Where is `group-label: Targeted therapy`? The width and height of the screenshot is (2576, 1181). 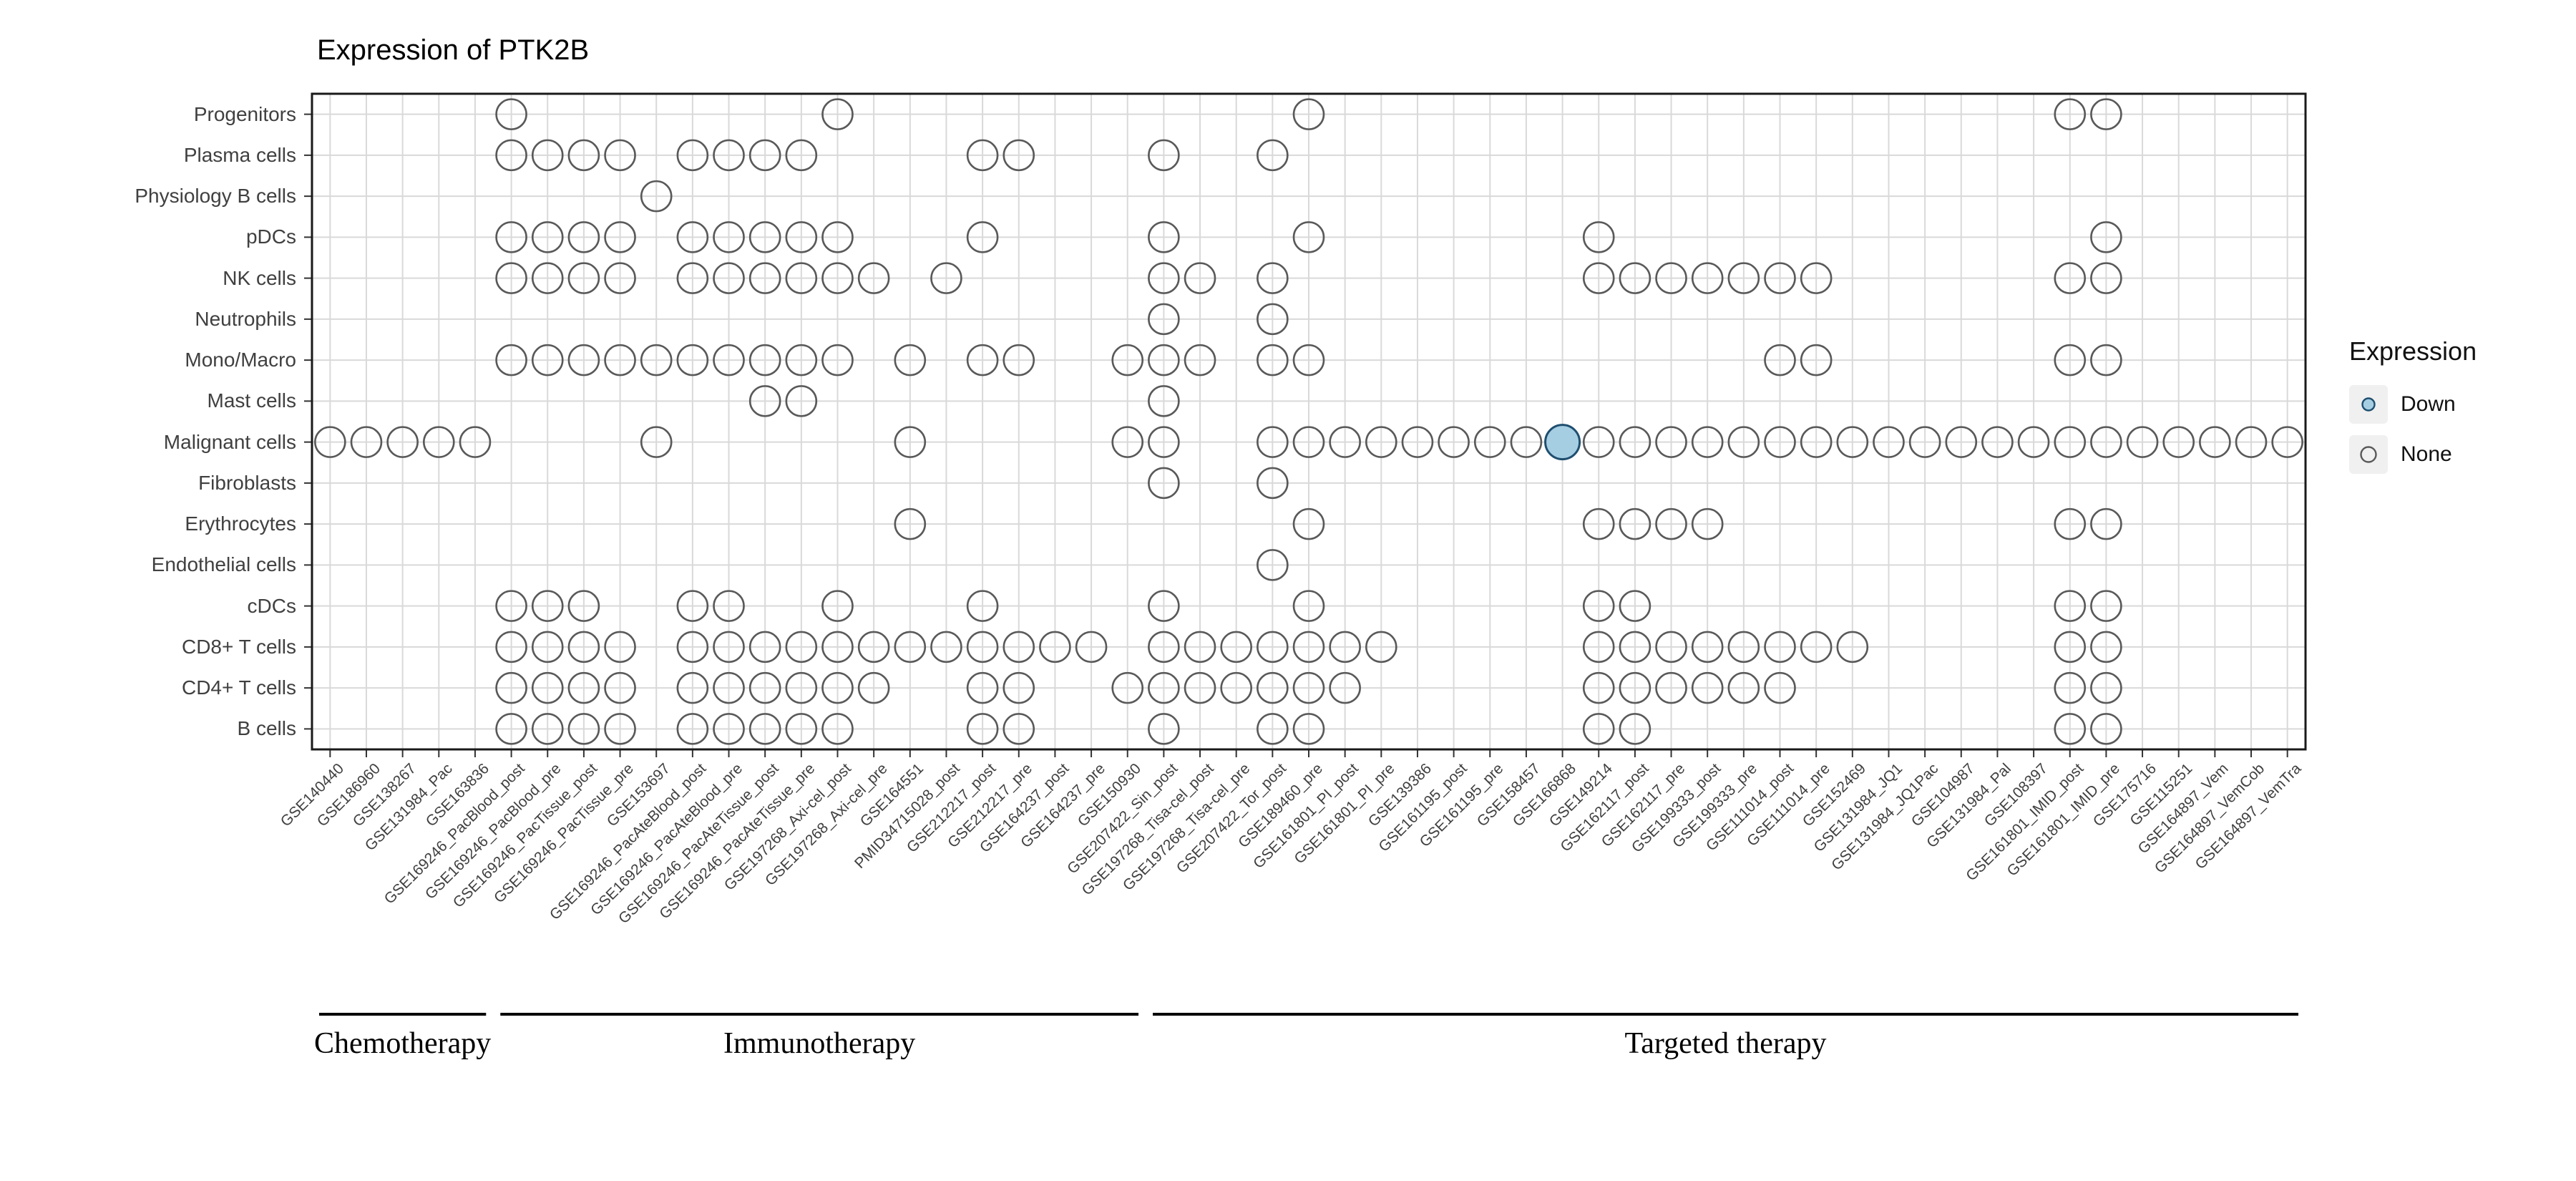 group-label: Targeted therapy is located at coordinates (1725, 1043).